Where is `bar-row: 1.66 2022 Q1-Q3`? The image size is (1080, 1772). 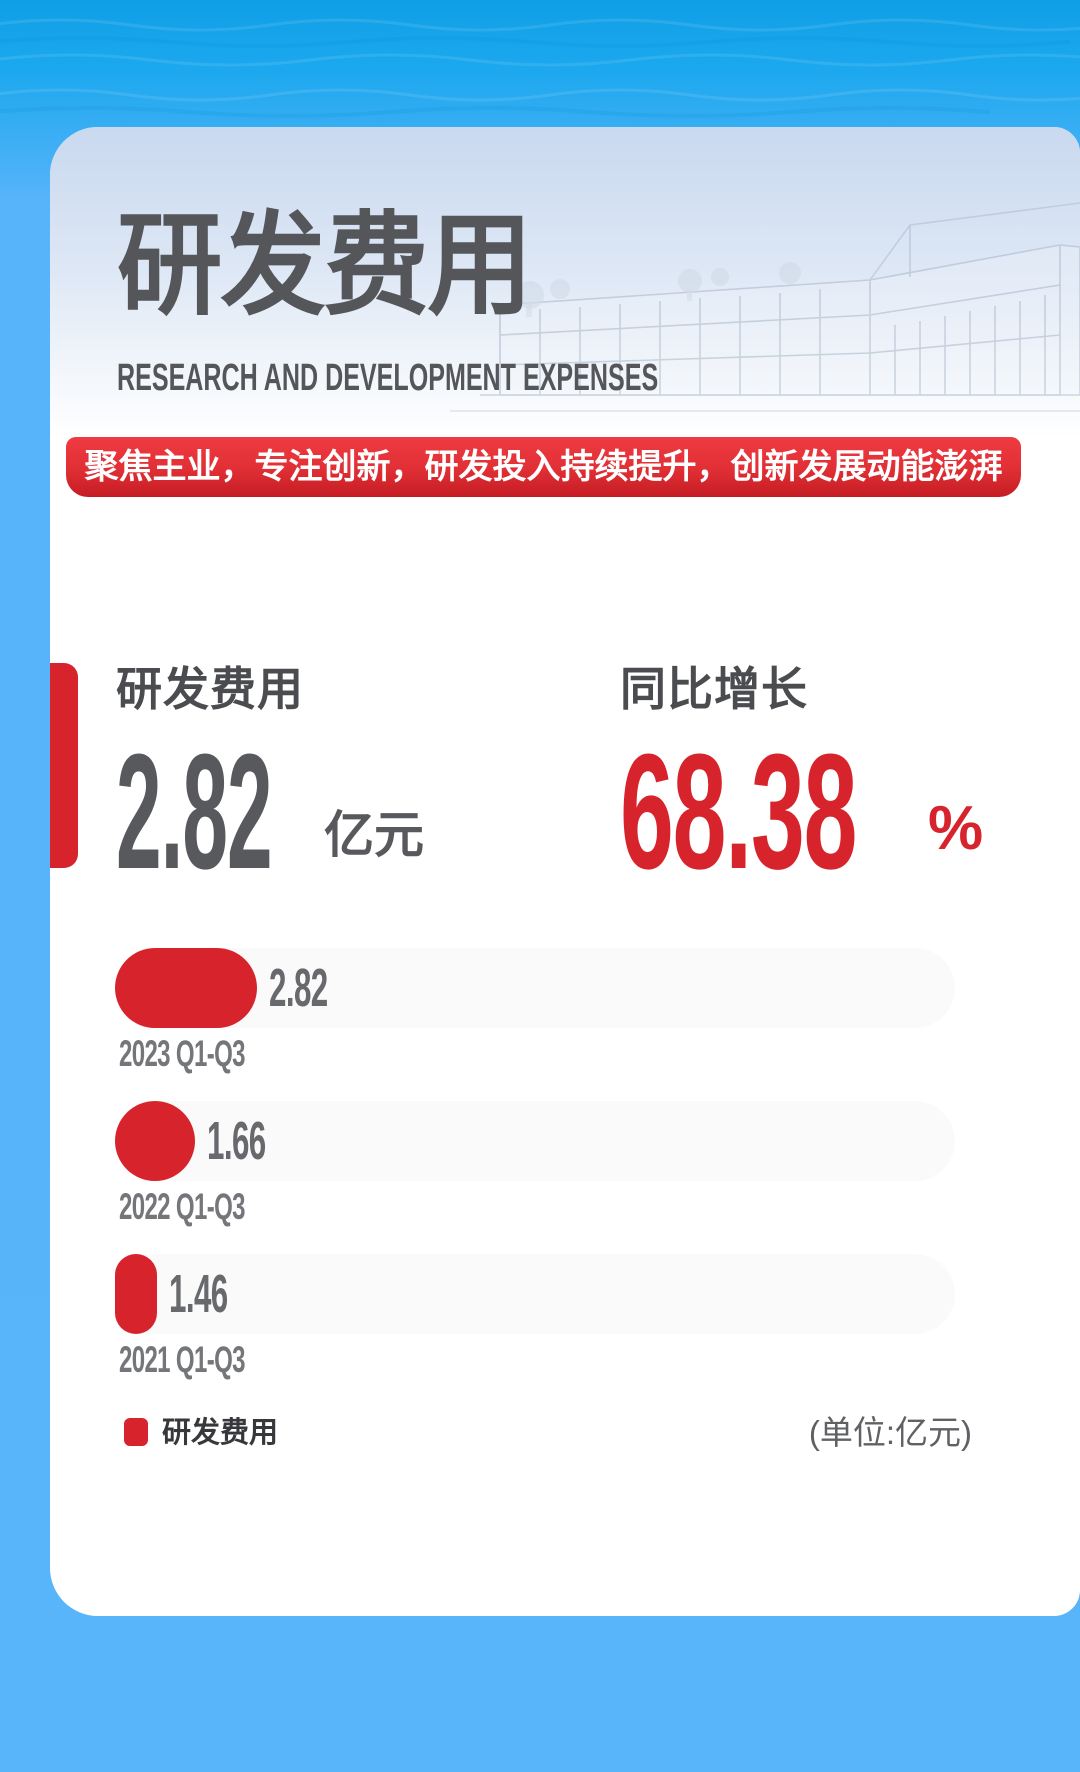 bar-row: 1.66 2022 Q1-Q3 is located at coordinates (535, 1163).